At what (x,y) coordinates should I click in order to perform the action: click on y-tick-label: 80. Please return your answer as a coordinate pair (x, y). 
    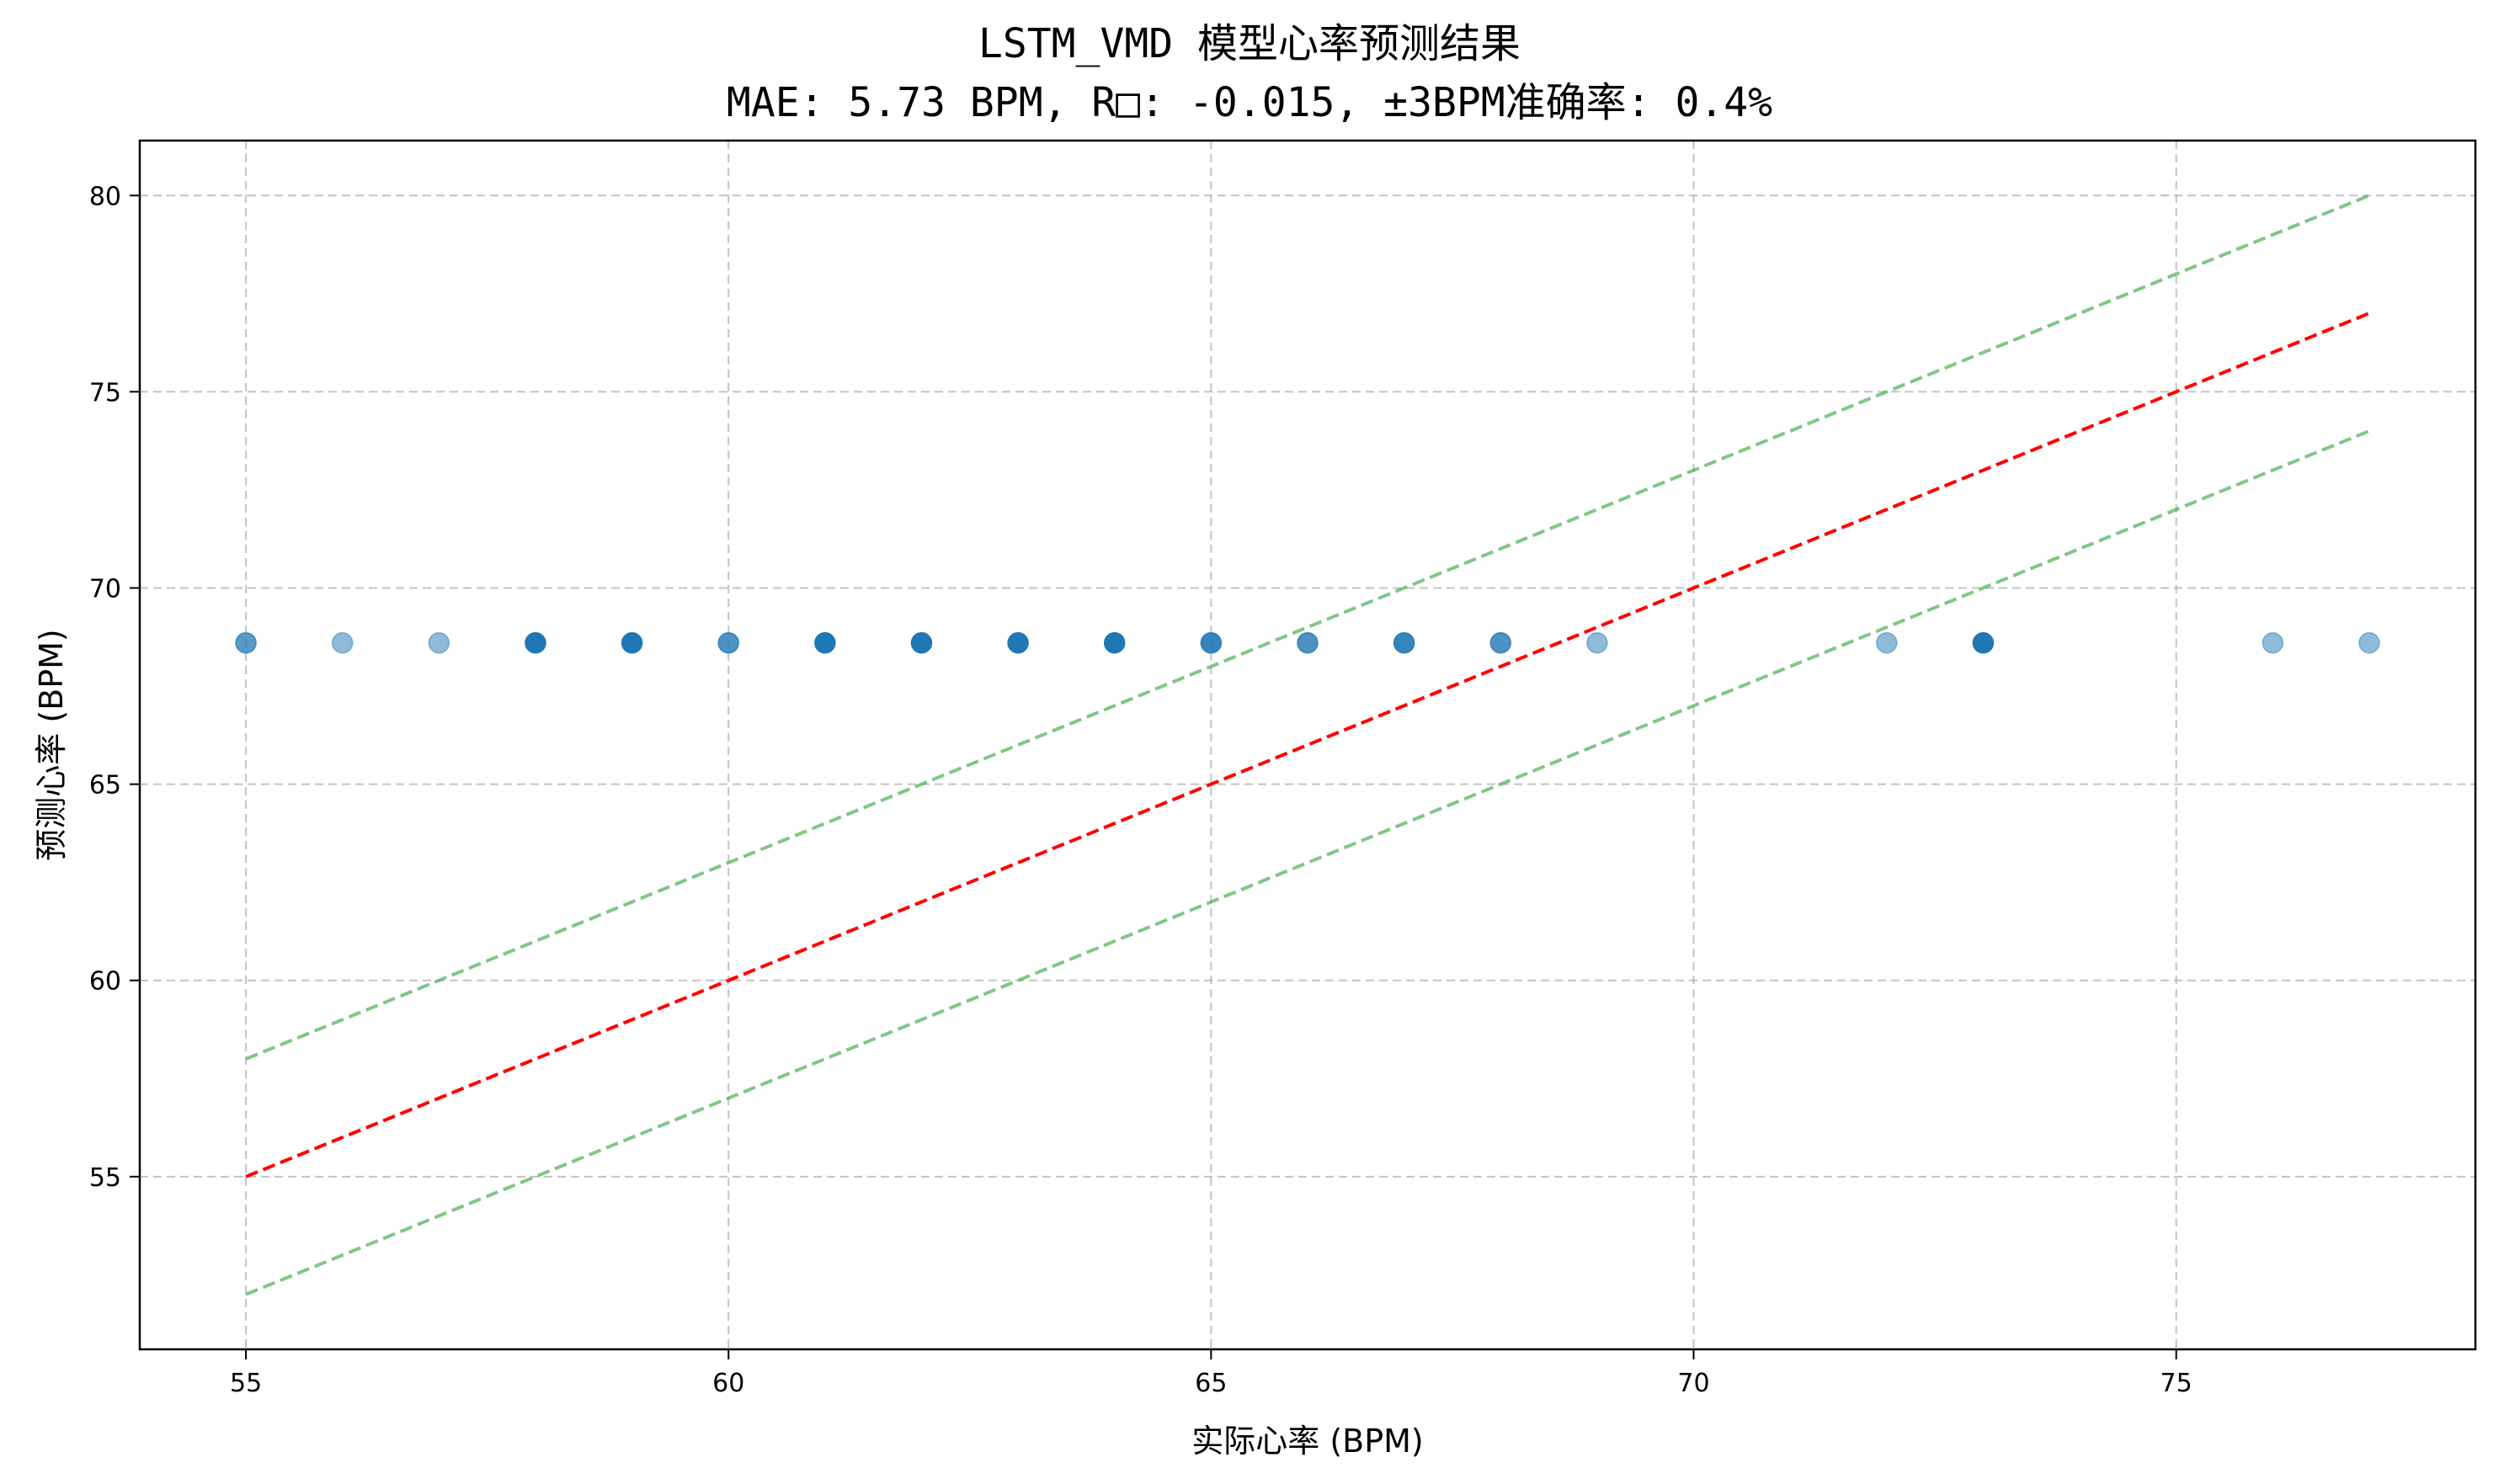
    Looking at the image, I should click on (105, 196).